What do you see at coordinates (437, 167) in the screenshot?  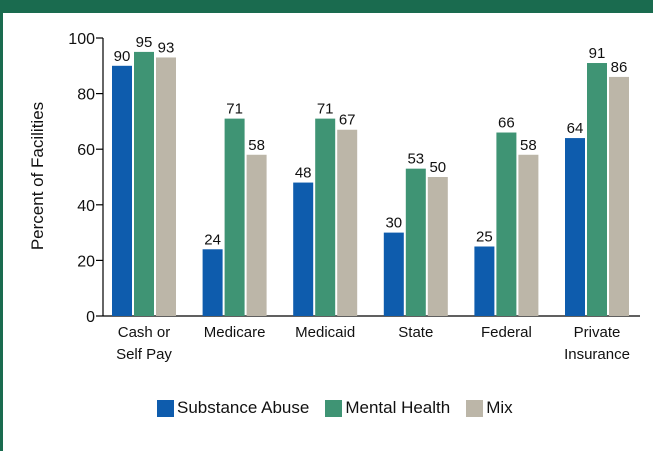 I see `data-label: 50` at bounding box center [437, 167].